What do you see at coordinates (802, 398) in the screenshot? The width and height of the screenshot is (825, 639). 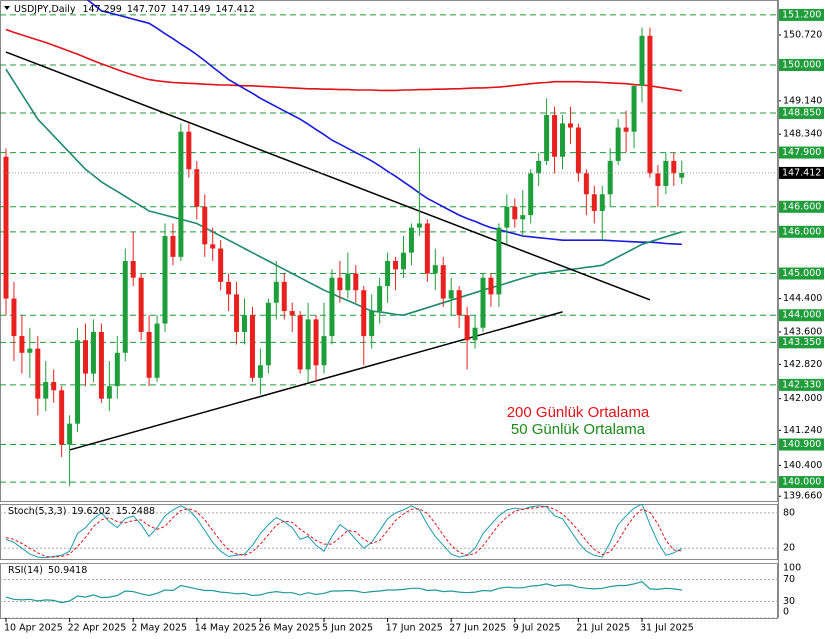 I see `y-tick-label: 142.000` at bounding box center [802, 398].